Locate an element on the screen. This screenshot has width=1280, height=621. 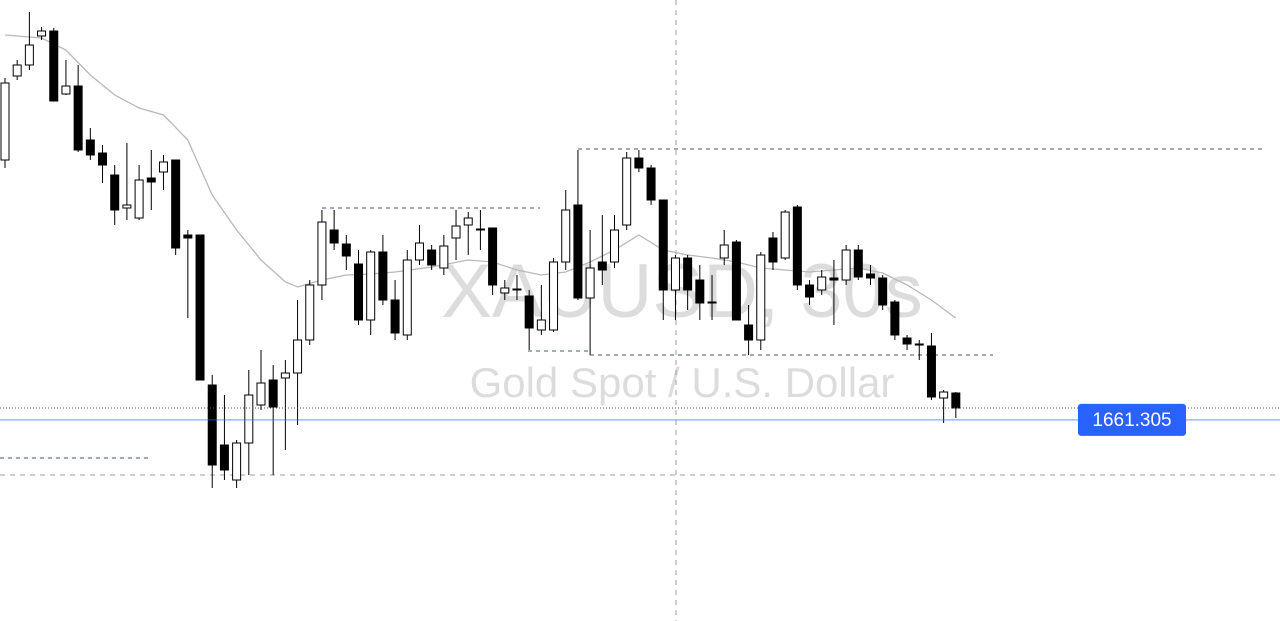
watermark-description: Gold Spot / U.S. Dollar is located at coordinates (682, 382).